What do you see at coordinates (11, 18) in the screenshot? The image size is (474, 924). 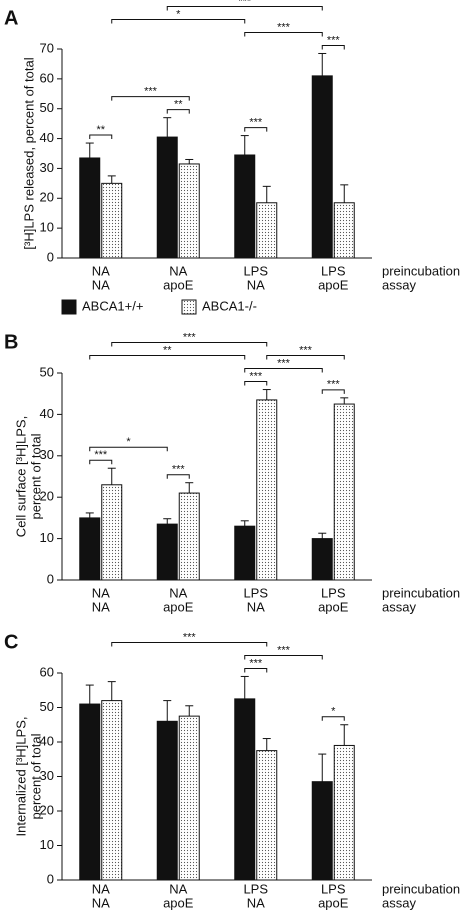 I see `panel-letter: A` at bounding box center [11, 18].